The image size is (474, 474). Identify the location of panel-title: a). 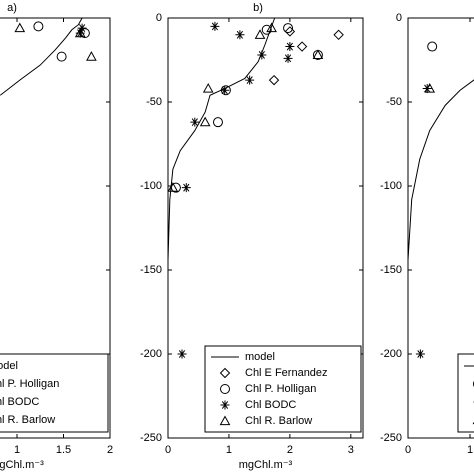
(12, 8).